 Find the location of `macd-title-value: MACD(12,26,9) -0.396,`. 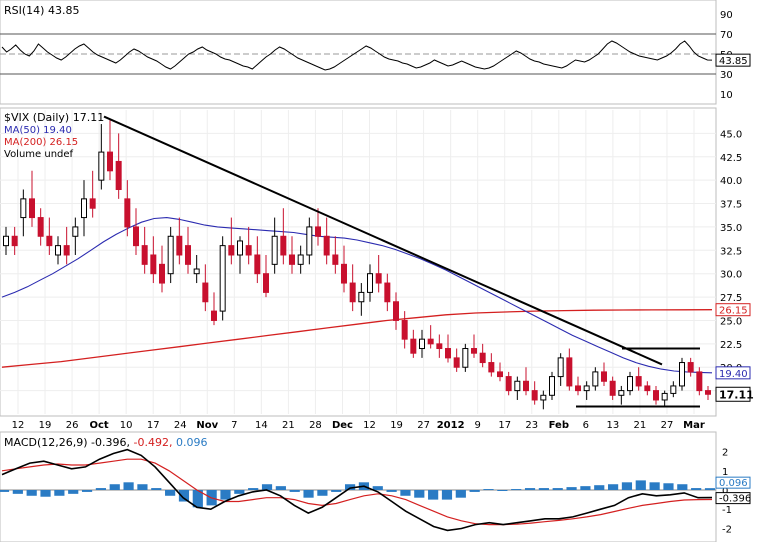

macd-title-value: MACD(12,26,9) -0.396, is located at coordinates (67, 442).